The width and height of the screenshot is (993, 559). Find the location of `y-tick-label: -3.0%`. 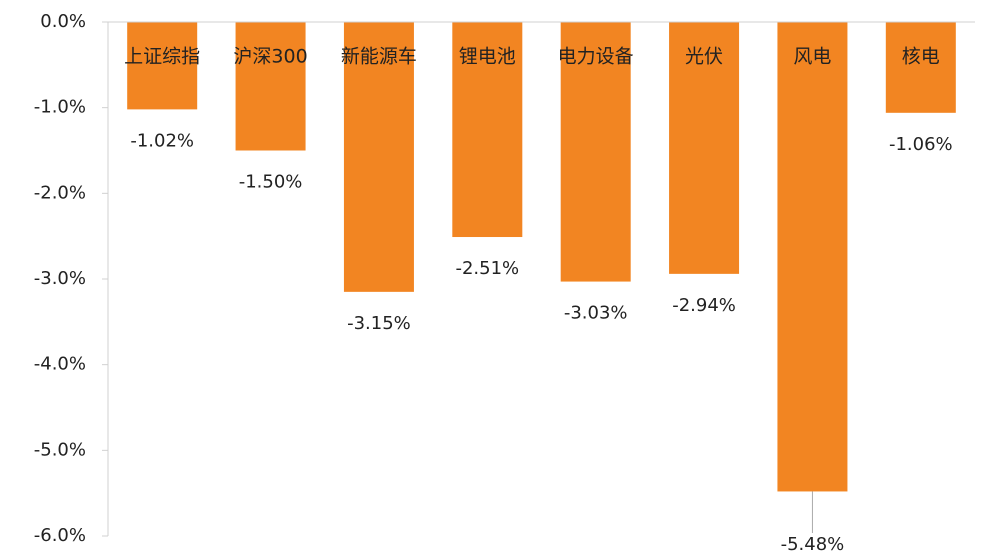

y-tick-label: -3.0% is located at coordinates (60, 278).